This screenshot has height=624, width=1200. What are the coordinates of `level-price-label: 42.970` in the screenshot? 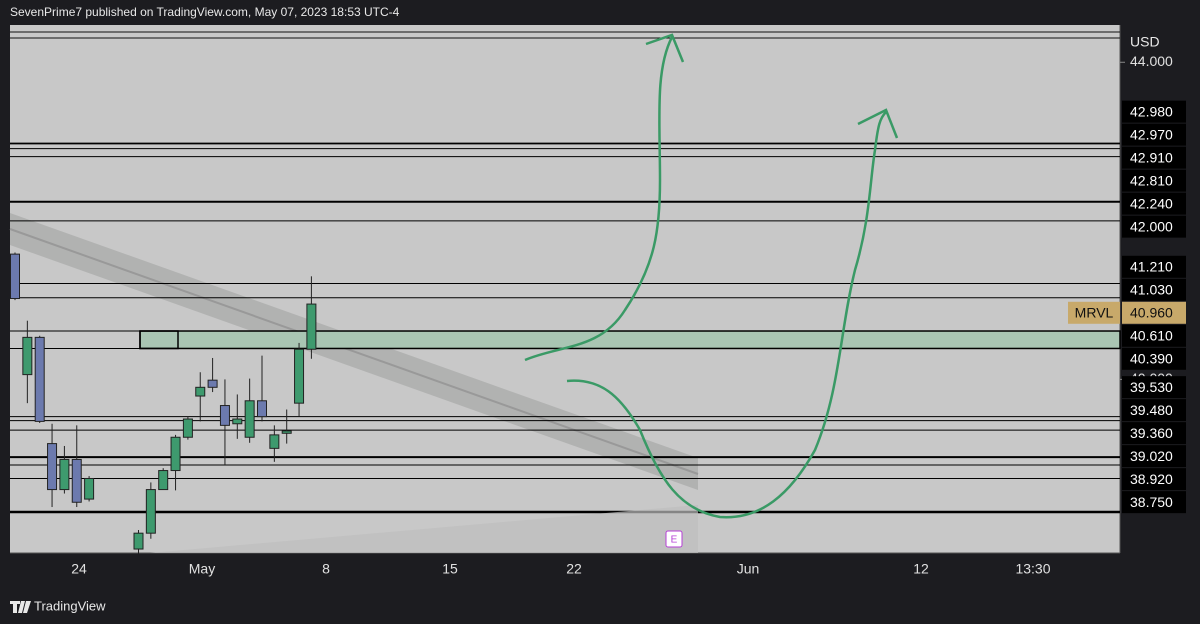 It's located at (1151, 134).